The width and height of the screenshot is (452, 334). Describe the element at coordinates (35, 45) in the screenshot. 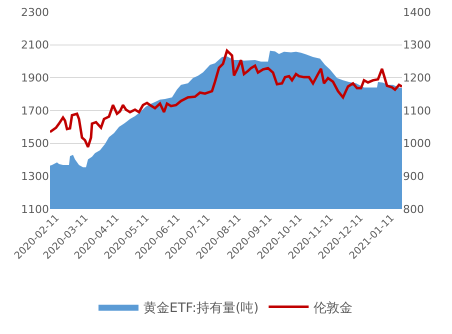

I see `y-tick-label: 2100` at that location.